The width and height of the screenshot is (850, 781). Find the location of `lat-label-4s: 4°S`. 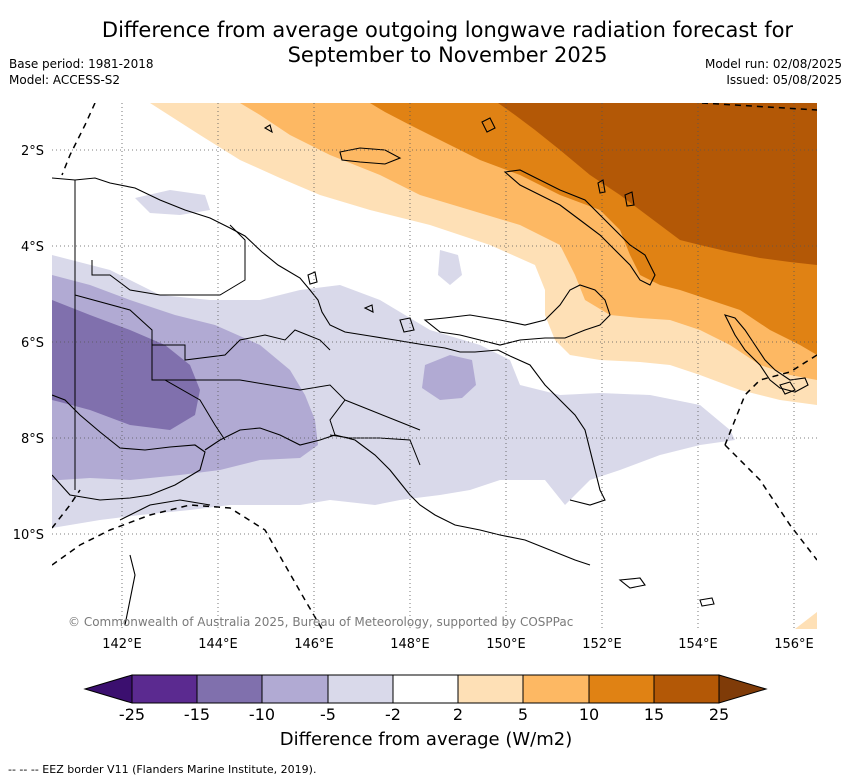

lat-label-4s: 4°S is located at coordinates (32, 247).